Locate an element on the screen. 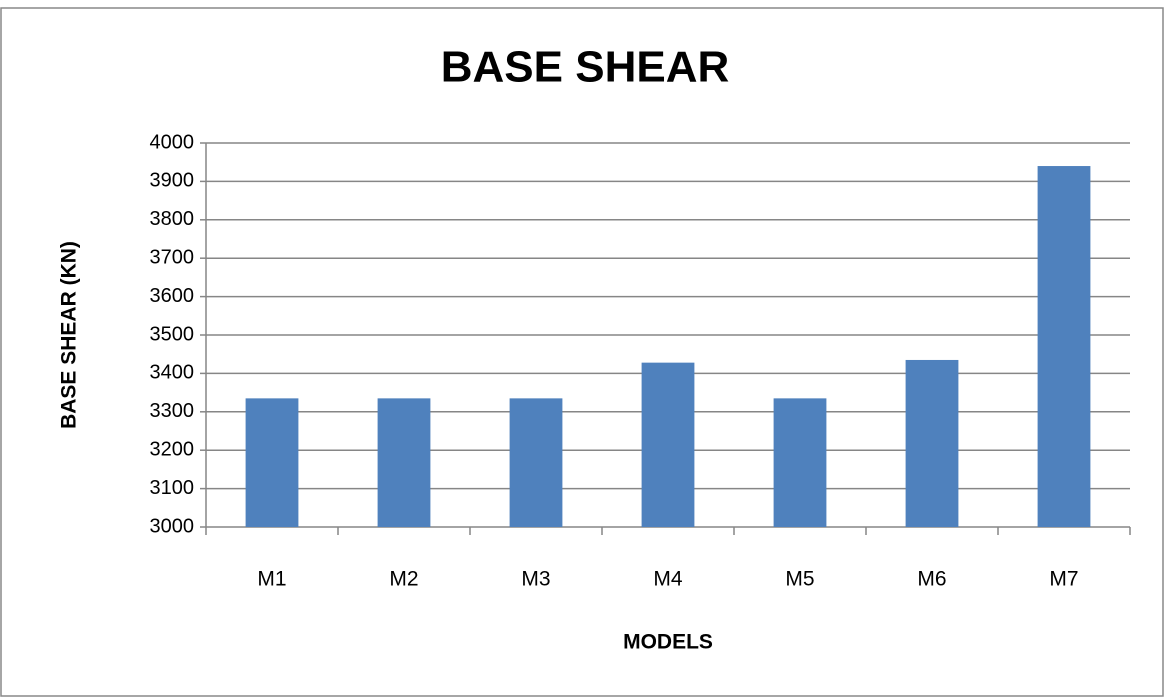  x-tick-label: M3 is located at coordinates (535, 579).